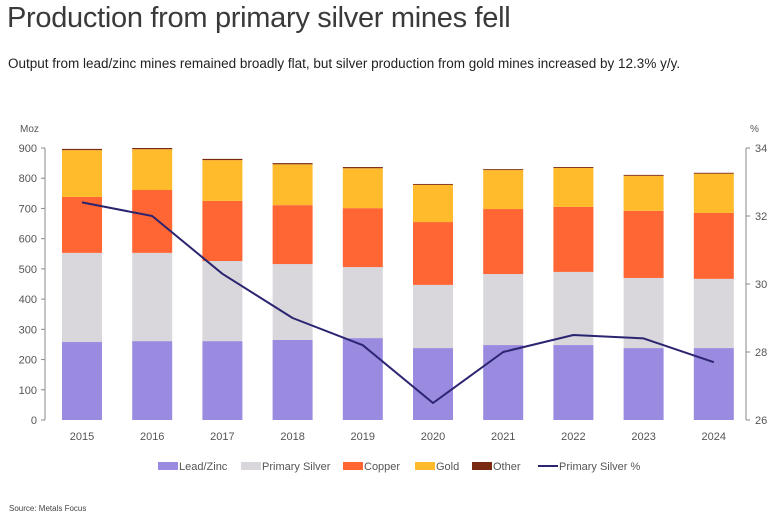 The image size is (769, 516). I want to click on bar-primary-silver-2015, so click(82, 297).